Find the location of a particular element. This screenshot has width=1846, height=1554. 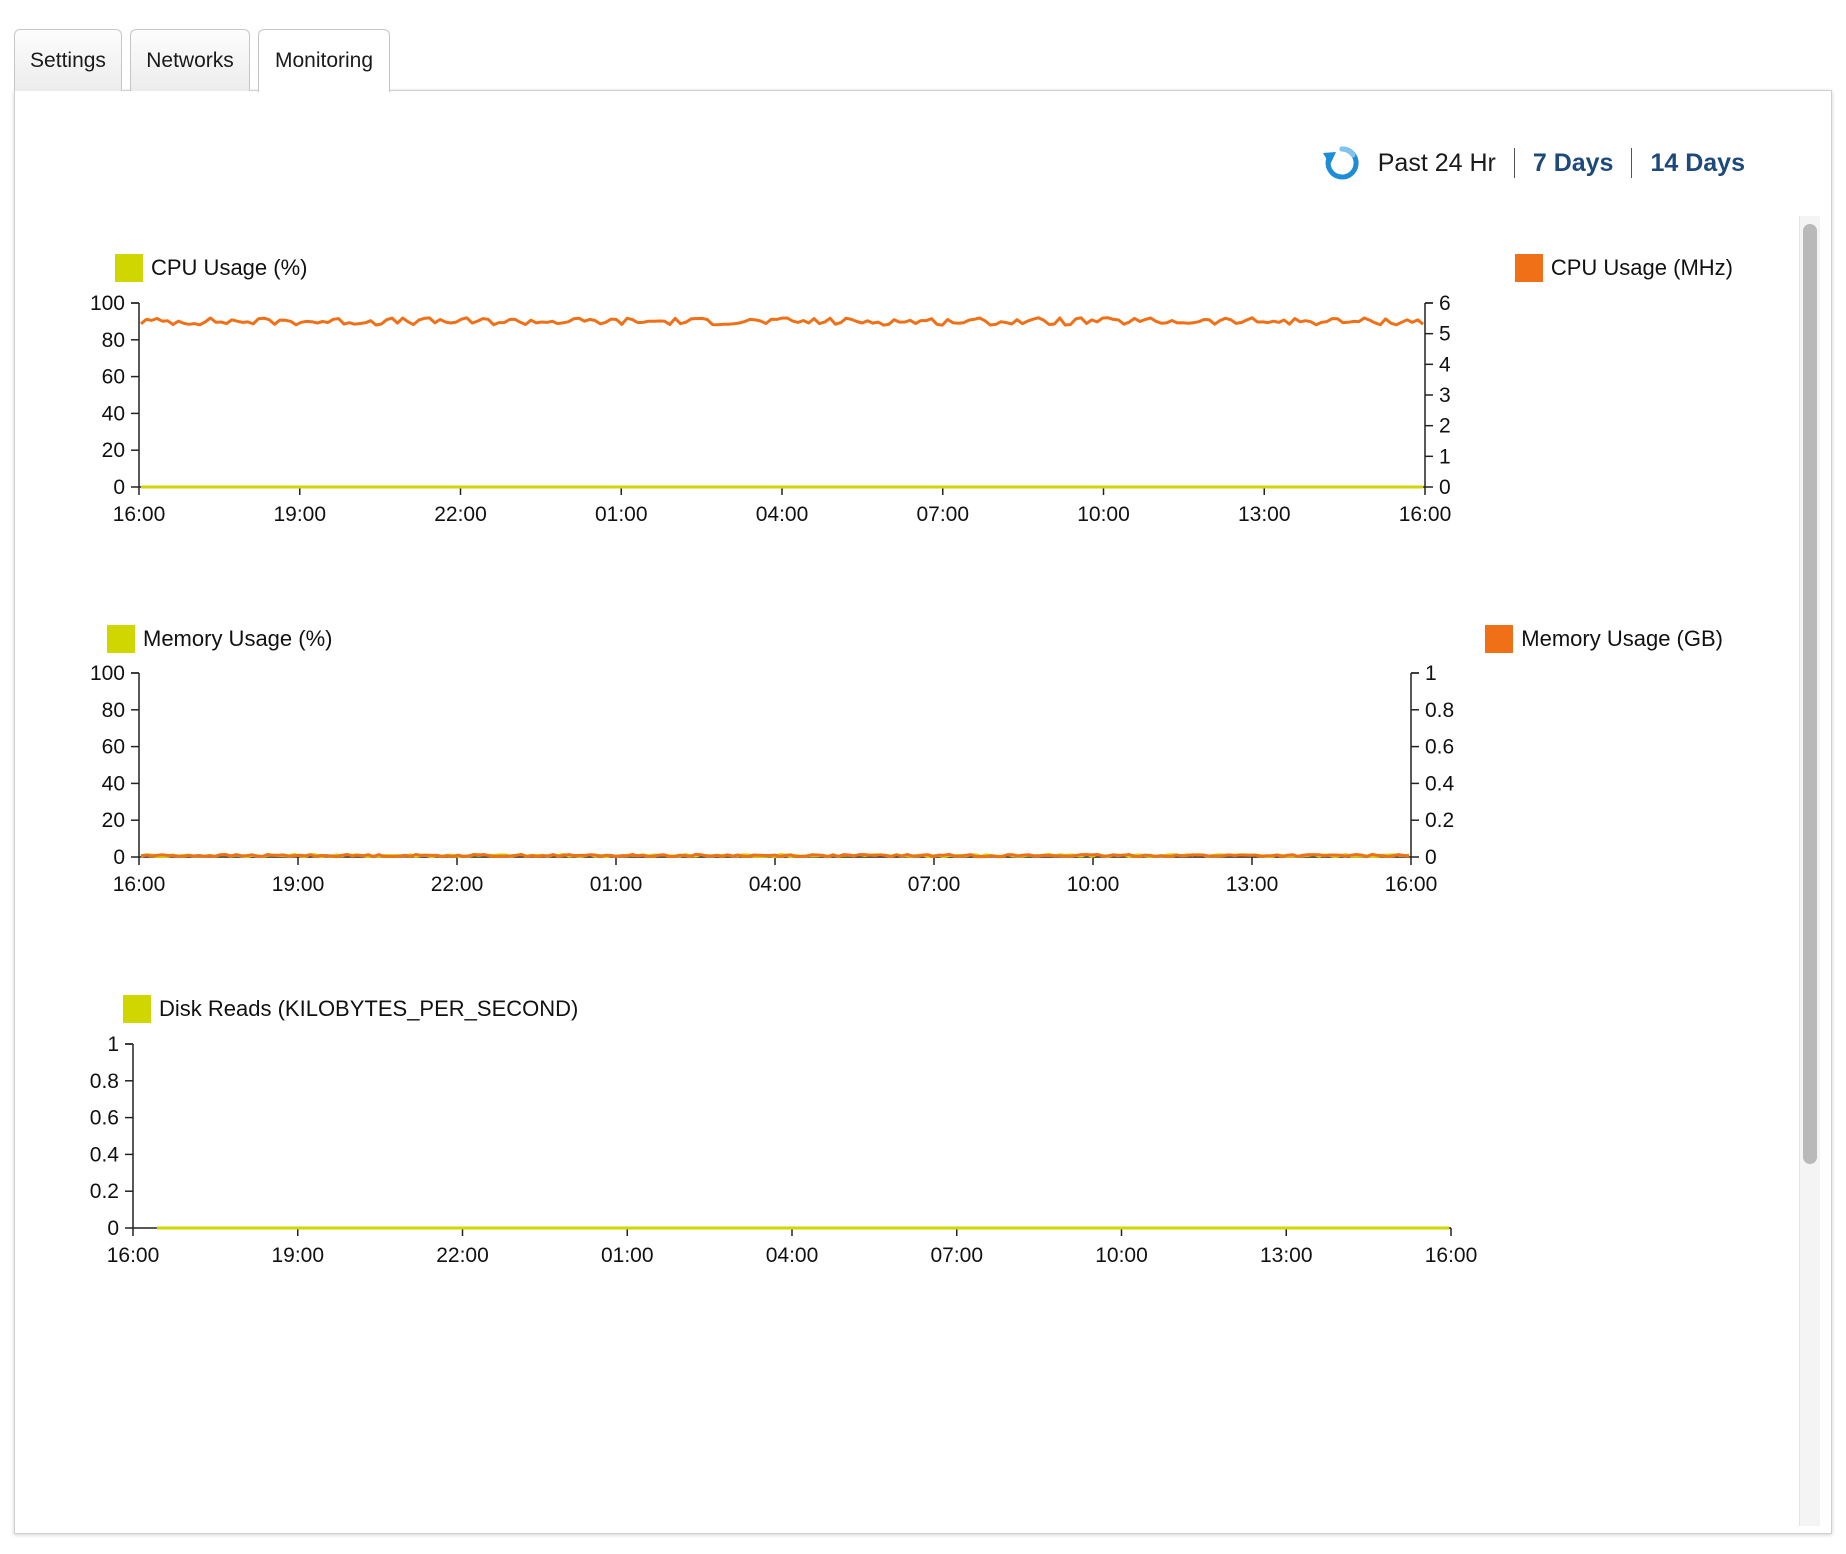

y-tick-label-right: 0.4 is located at coordinates (1440, 783).